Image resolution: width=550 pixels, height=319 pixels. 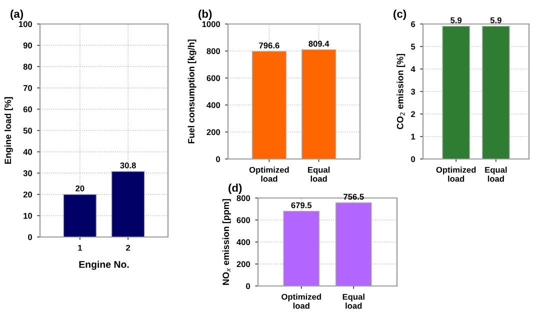 What do you see at coordinates (27, 173) in the screenshot?
I see `y-tick-label: 30` at bounding box center [27, 173].